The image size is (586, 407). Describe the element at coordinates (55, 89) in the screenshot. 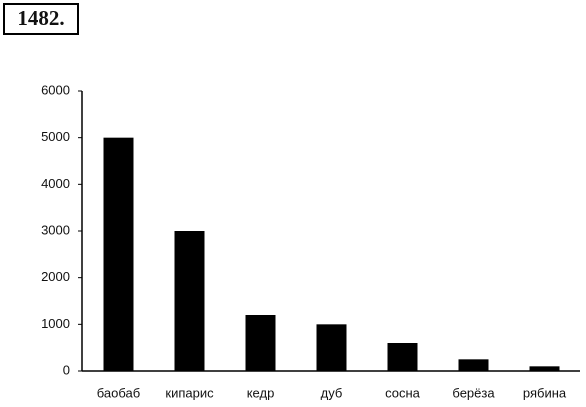

I see `y-tick-label: 6000` at that location.